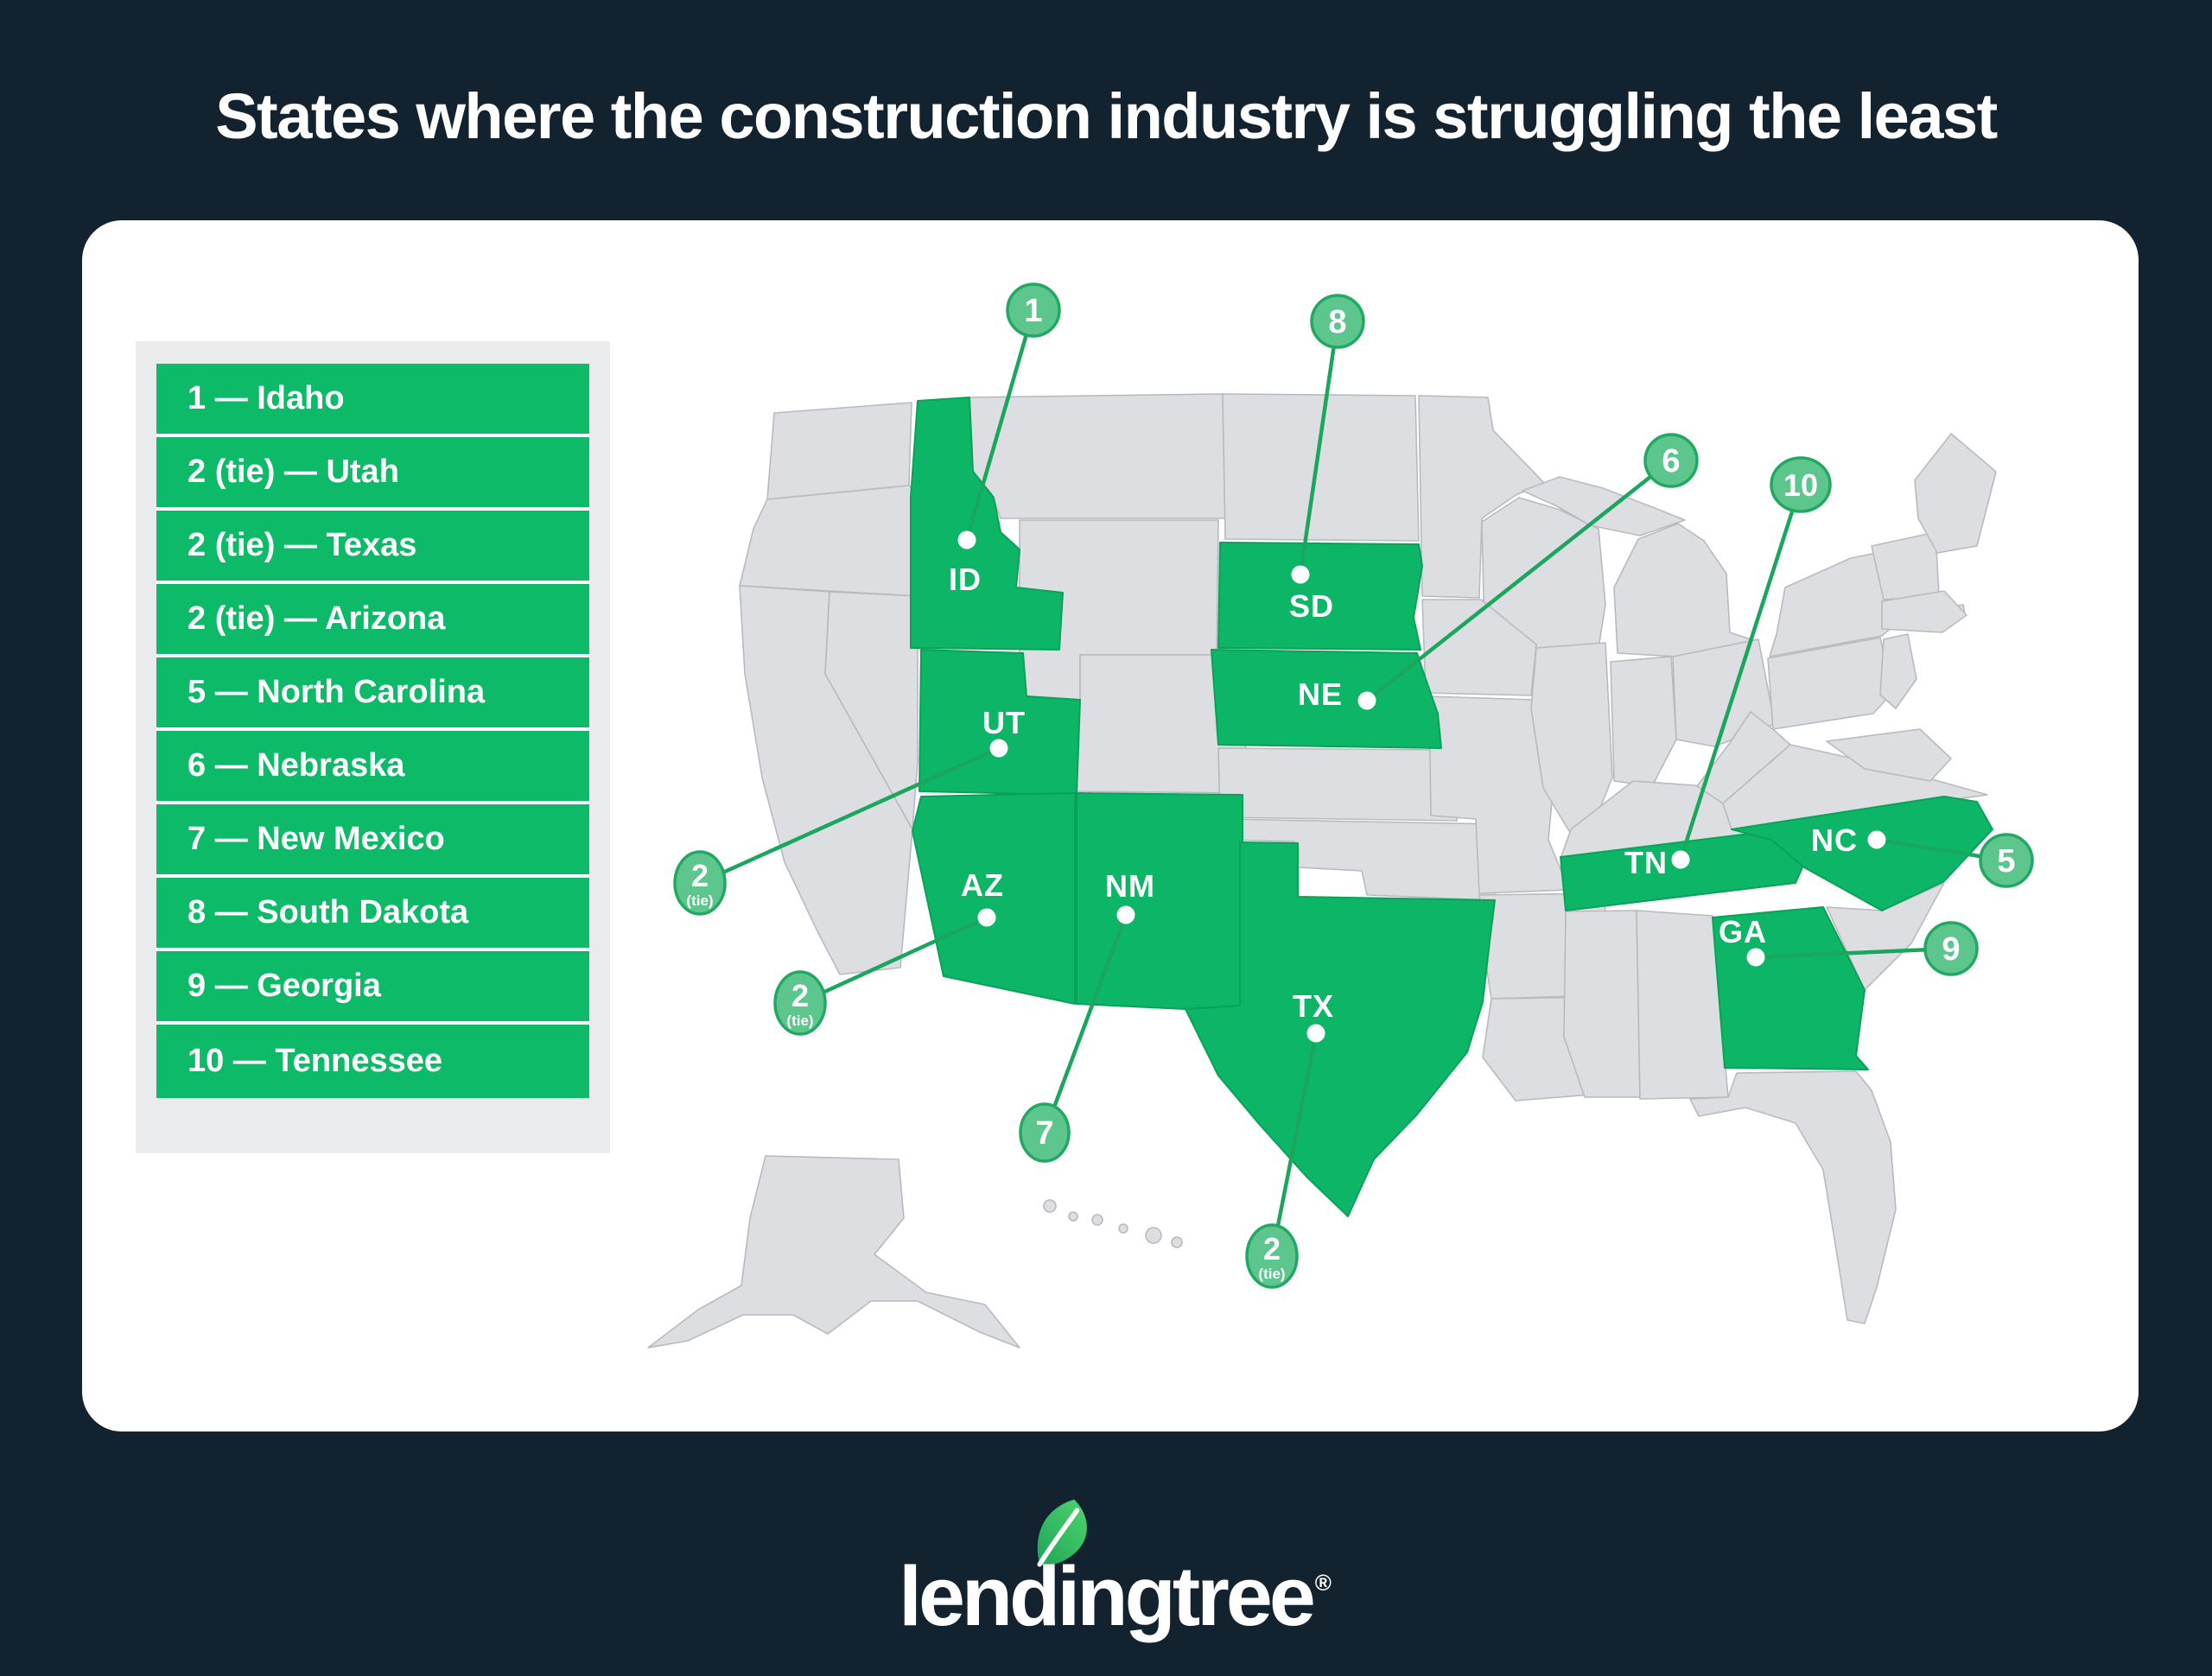 This screenshot has height=1676, width=2212. I want to click on svg-text: 5, so click(2006, 861).